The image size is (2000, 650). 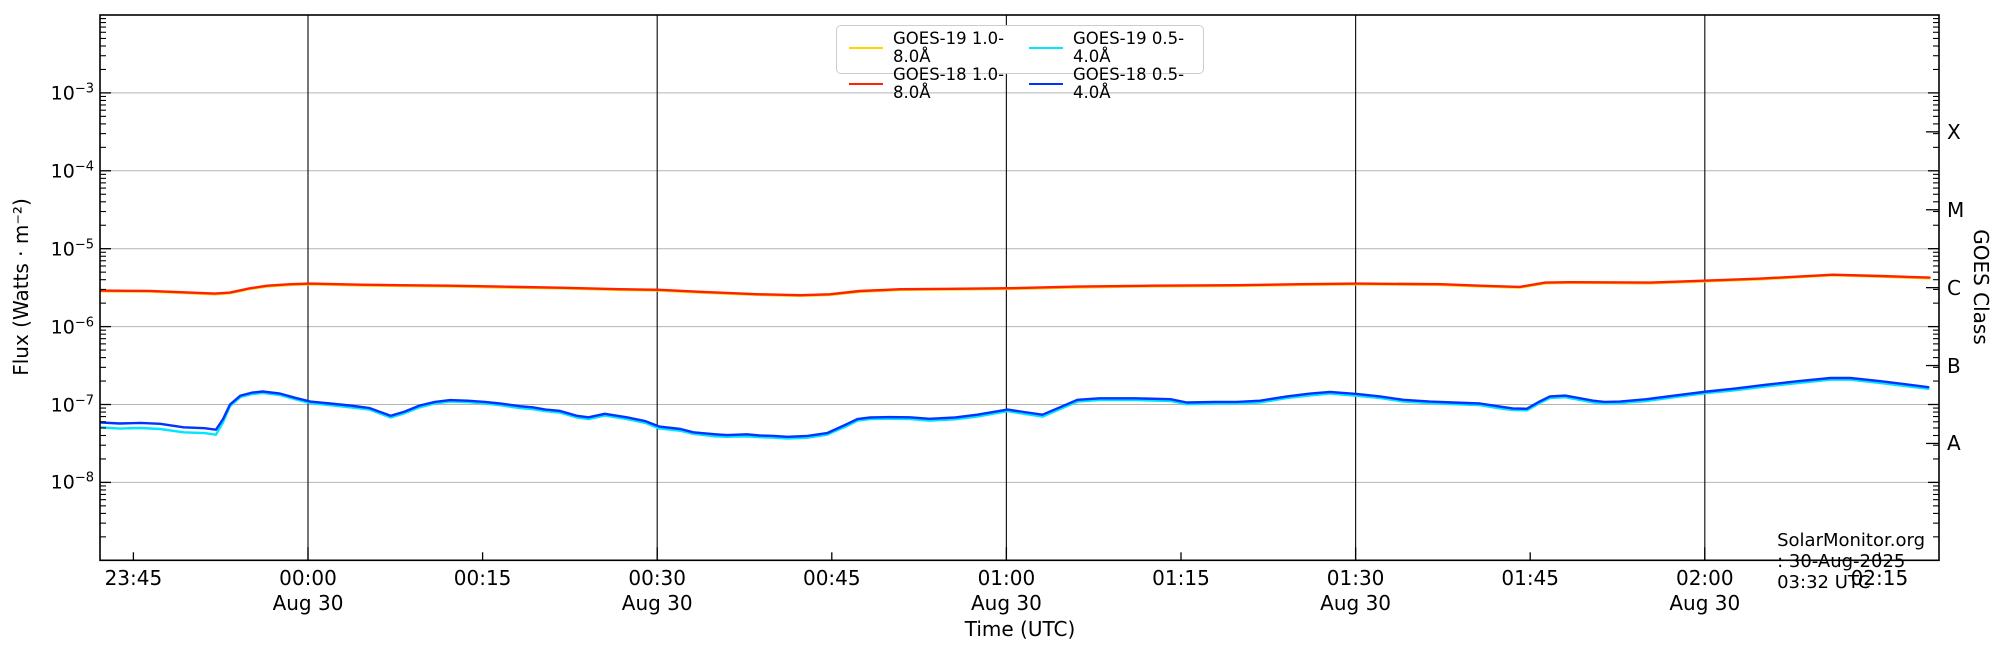 What do you see at coordinates (866, 48) in the screenshot?
I see `legend-line-swatch-goes19-long` at bounding box center [866, 48].